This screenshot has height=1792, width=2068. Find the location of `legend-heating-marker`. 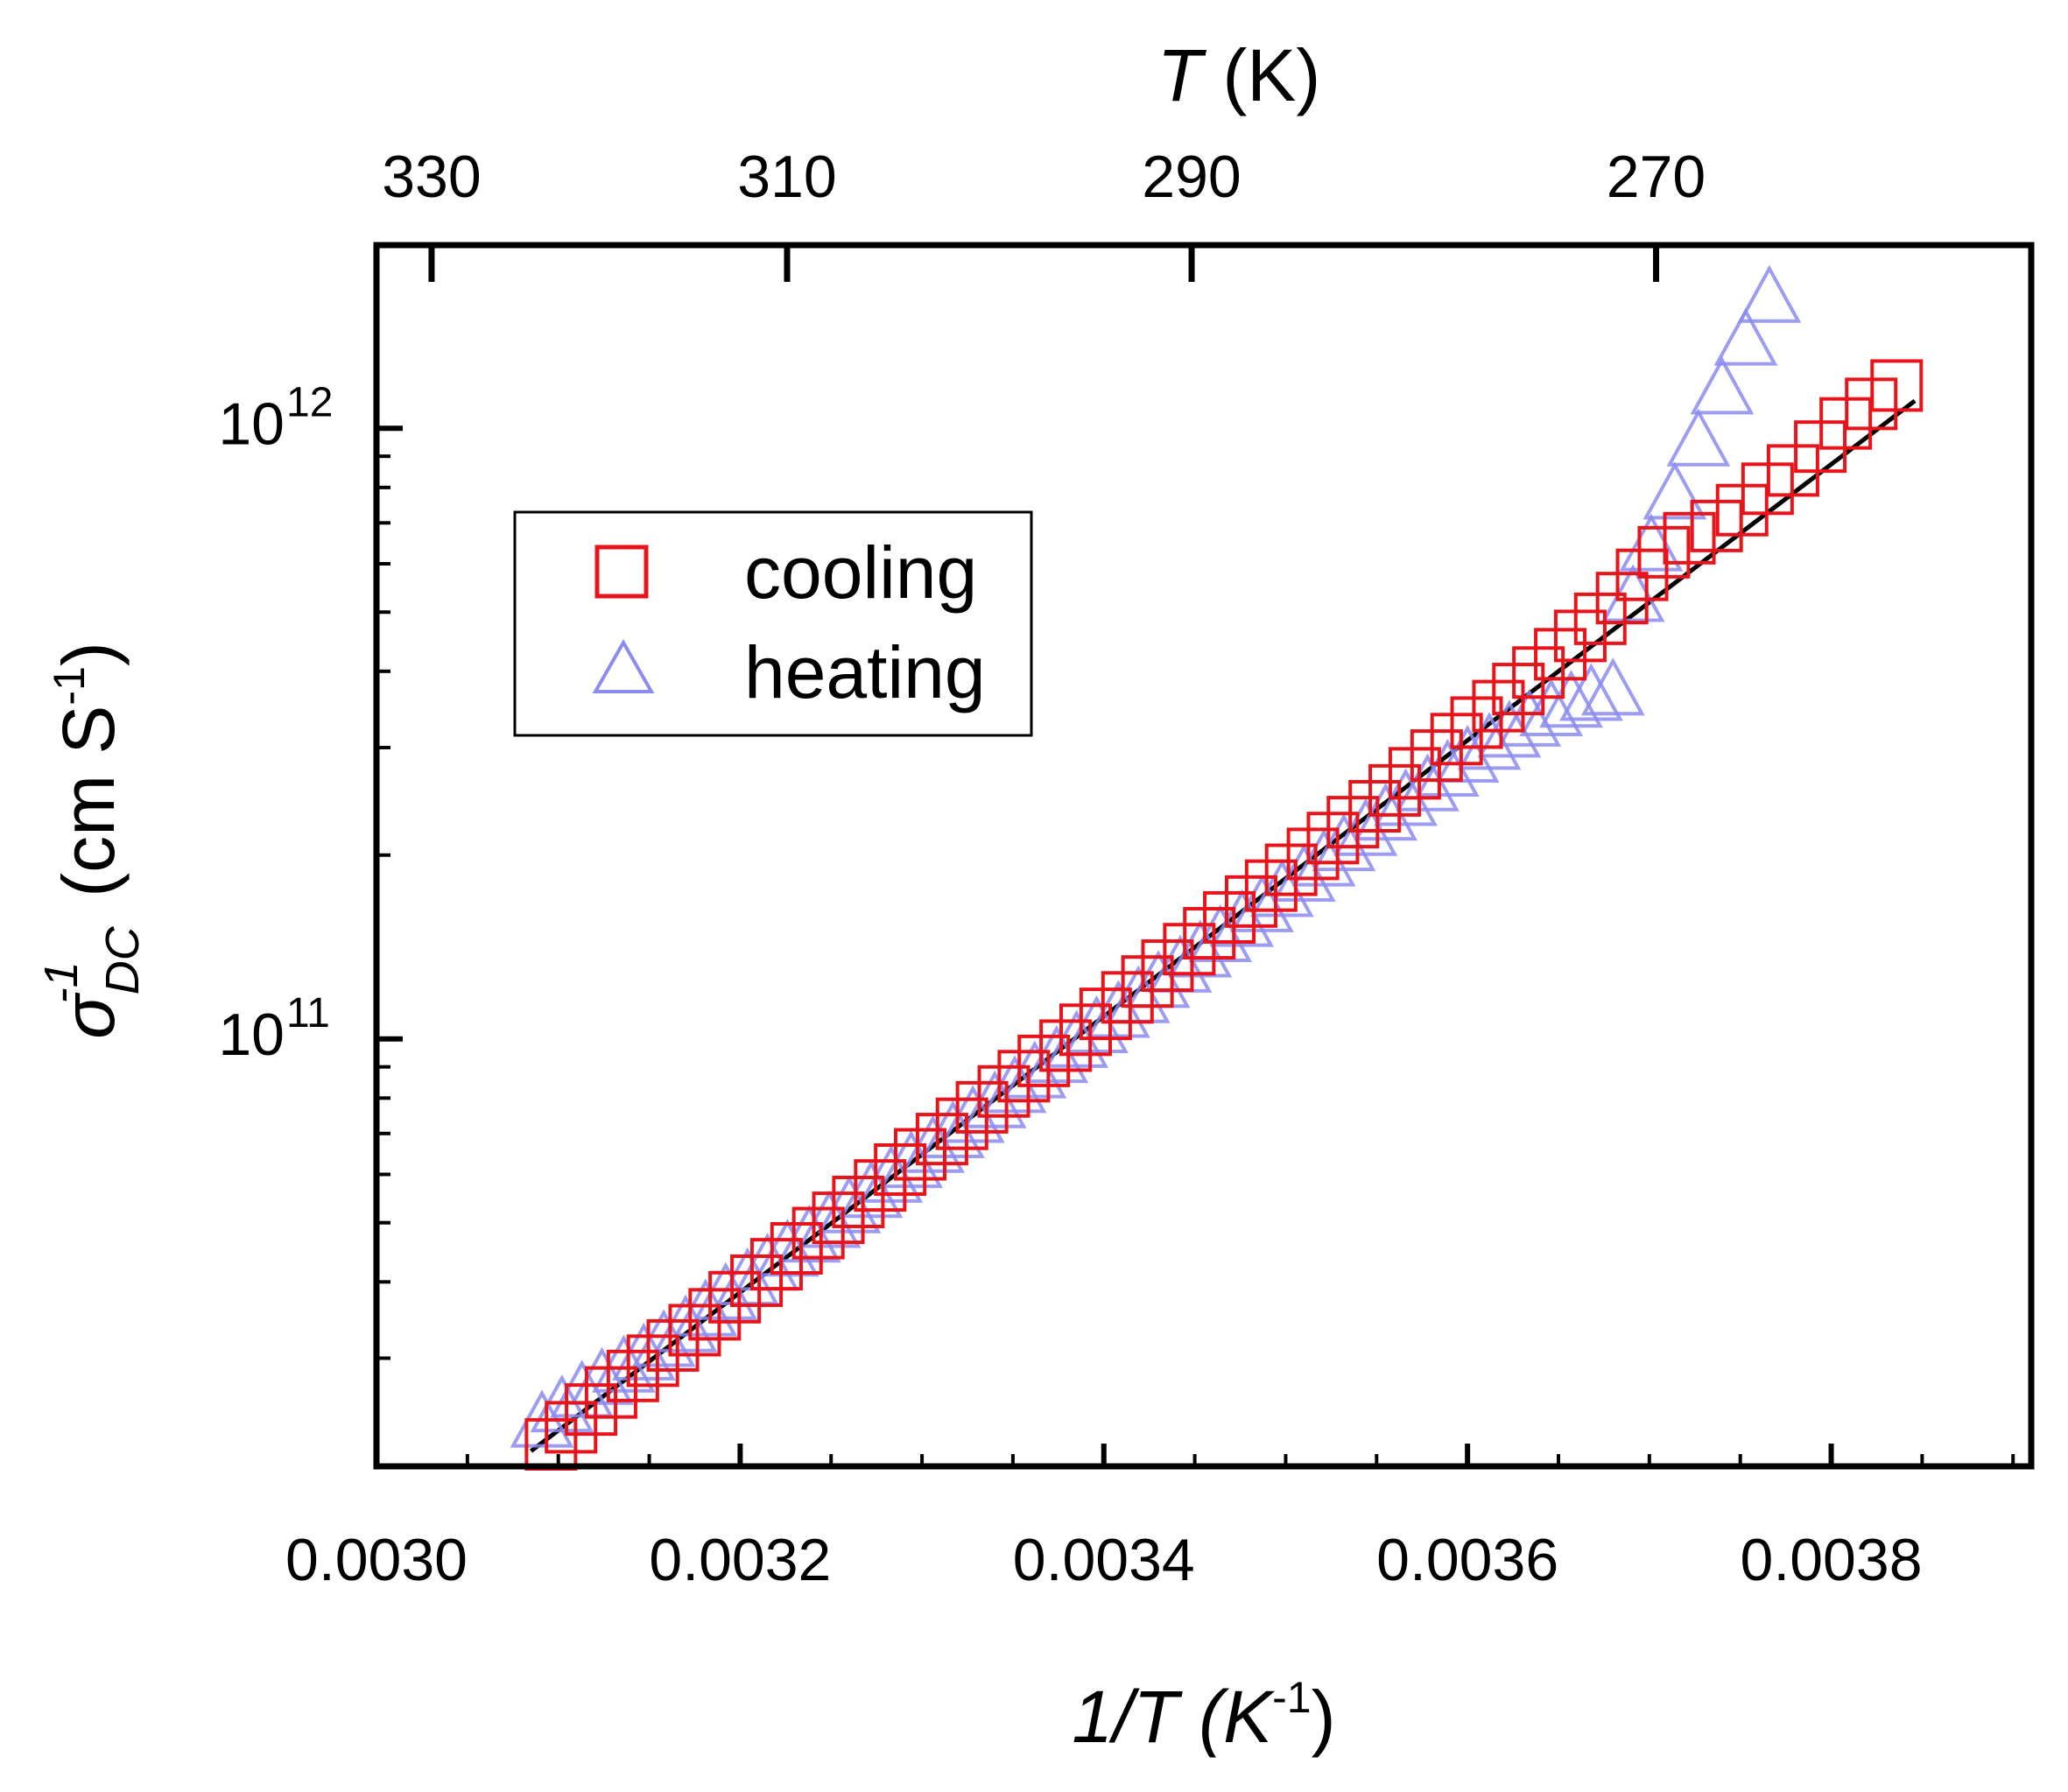

legend-heating-marker is located at coordinates (623, 665).